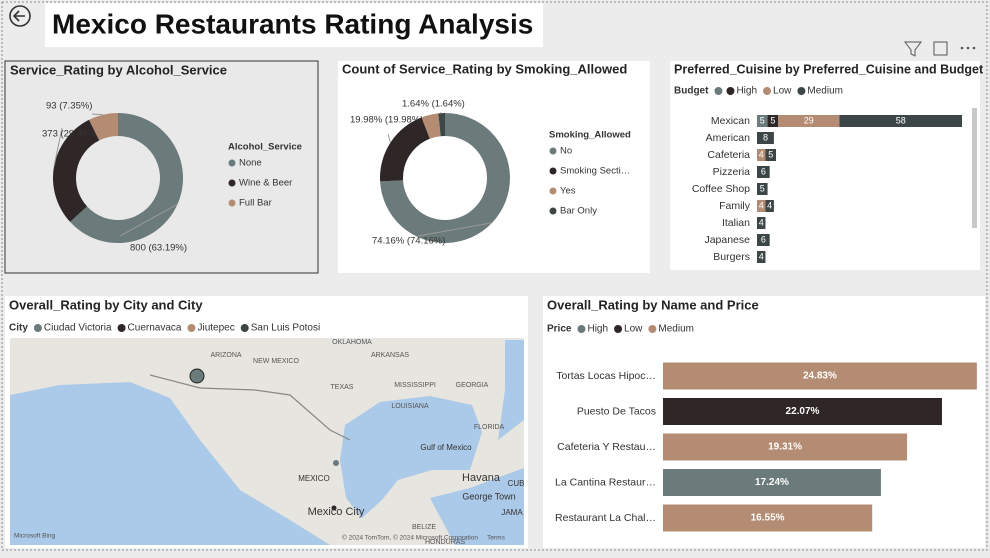 The height and width of the screenshot is (558, 990). Describe the element at coordinates (653, 304) in the screenshot. I see `panel-title: Overall_Rating by Name and Price` at that location.